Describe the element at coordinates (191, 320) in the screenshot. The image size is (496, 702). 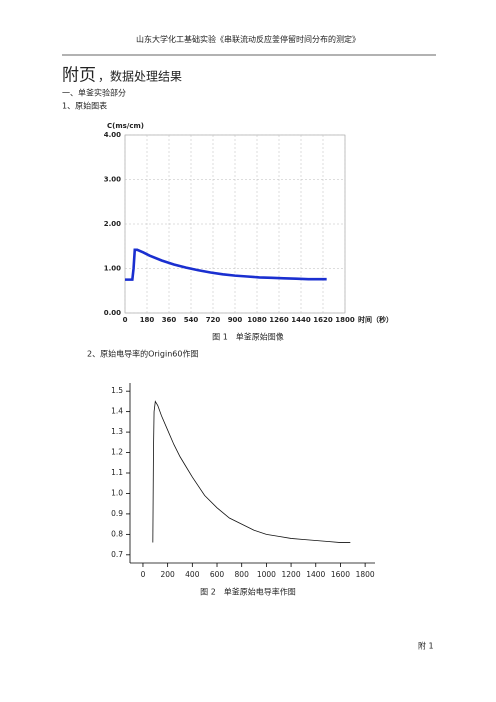
I see `x-tick-label: 540` at that location.